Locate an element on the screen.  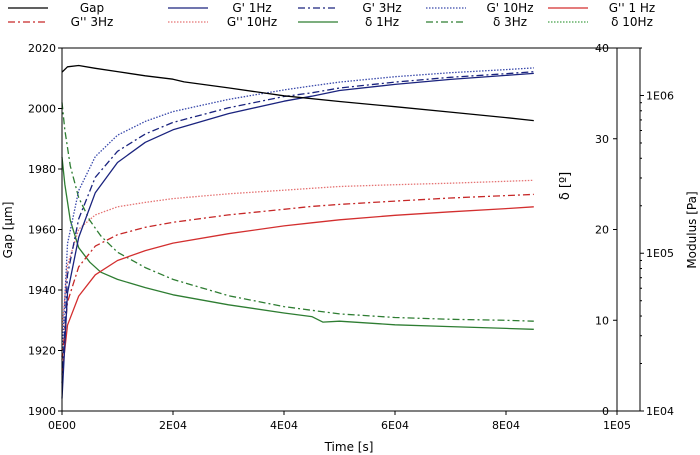
legend-label: G'' 3Hz is located at coordinates (92, 22).